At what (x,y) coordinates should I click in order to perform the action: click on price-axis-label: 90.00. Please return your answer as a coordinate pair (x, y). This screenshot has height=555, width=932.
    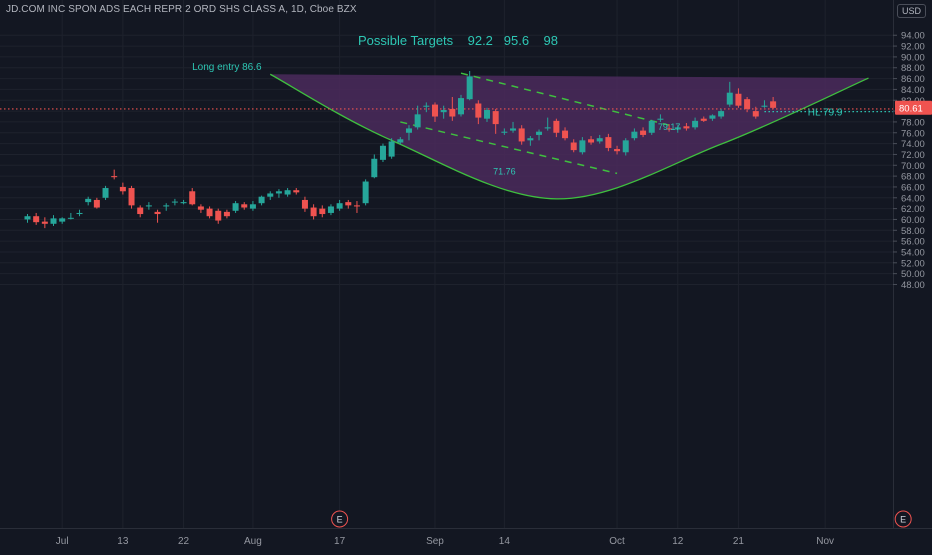
    Looking at the image, I should click on (913, 57).